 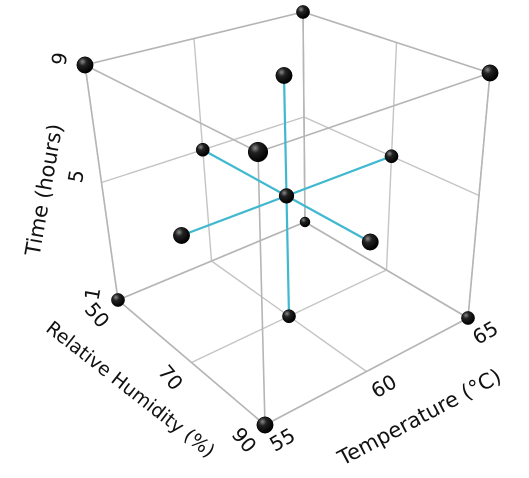 I want to click on tick-label: 9, so click(x=60, y=58).